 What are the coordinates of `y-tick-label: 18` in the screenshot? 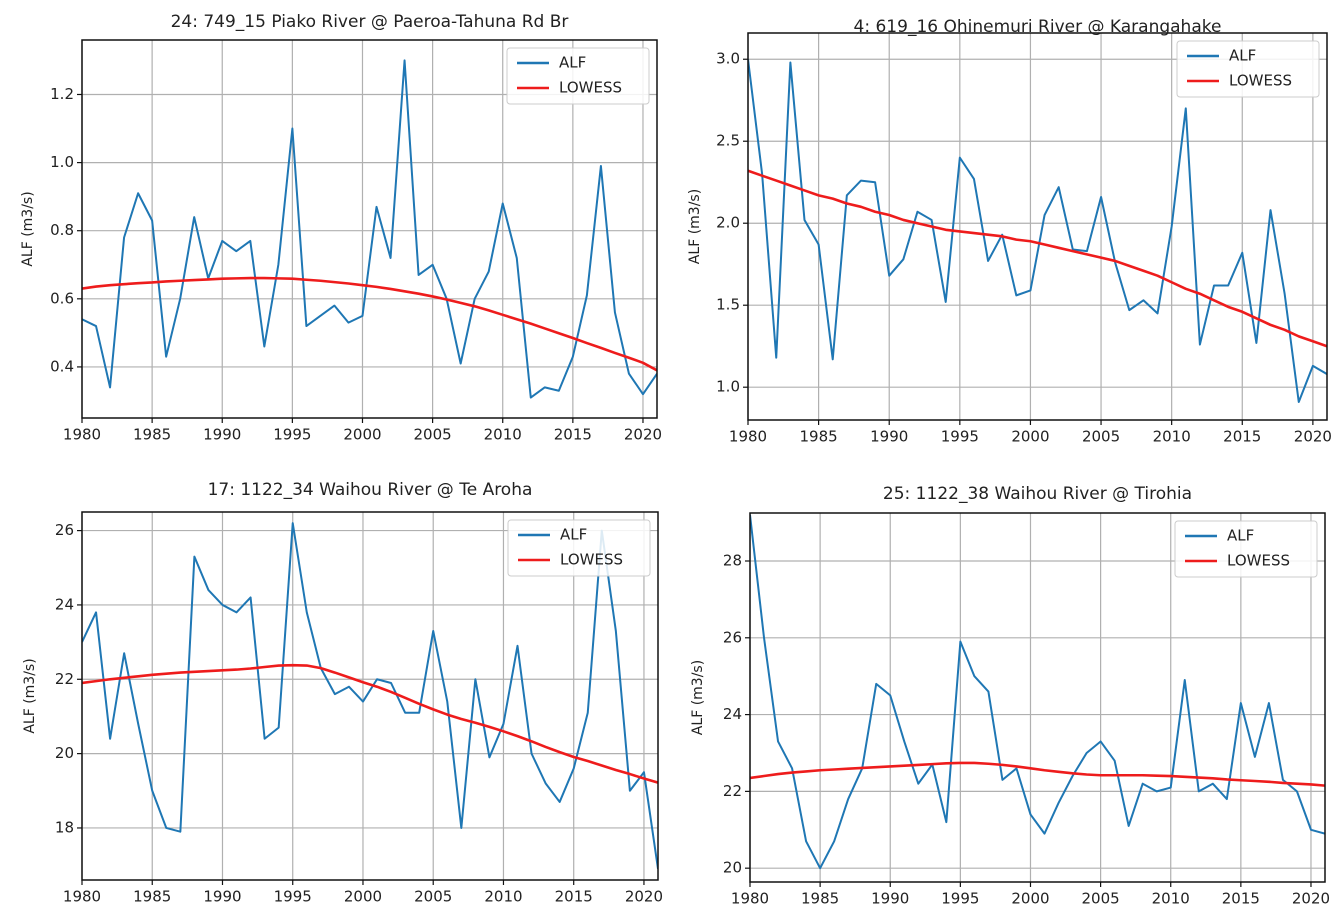 It's located at (64, 827).